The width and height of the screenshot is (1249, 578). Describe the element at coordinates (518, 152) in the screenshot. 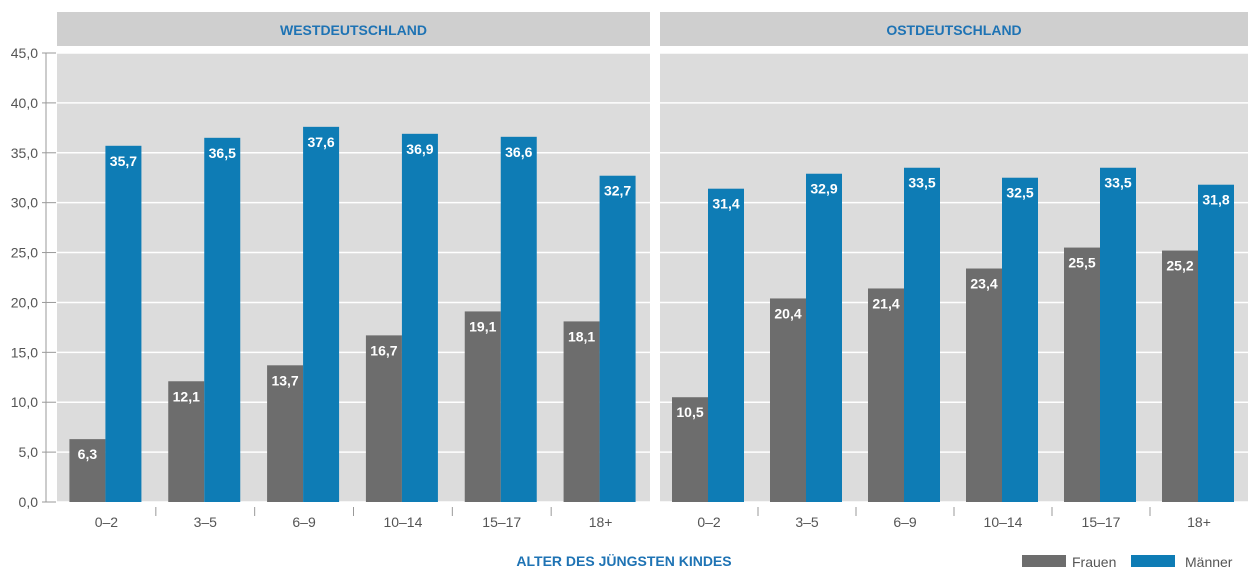

I see `bar-value-label: 36,6` at that location.